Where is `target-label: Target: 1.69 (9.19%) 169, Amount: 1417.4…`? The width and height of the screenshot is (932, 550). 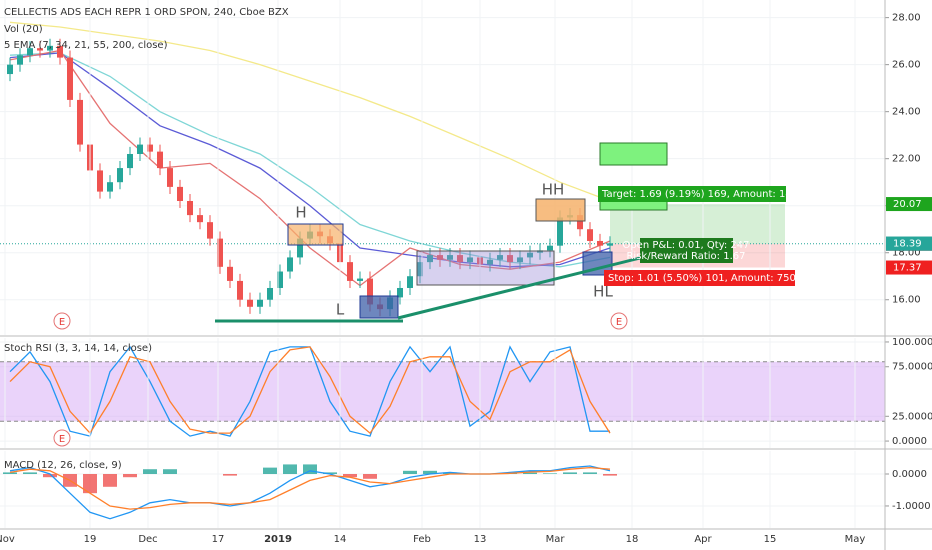
target-label: Target: 1.69 (9.19%) 169, Amount: 1417.4… is located at coordinates (710, 194).